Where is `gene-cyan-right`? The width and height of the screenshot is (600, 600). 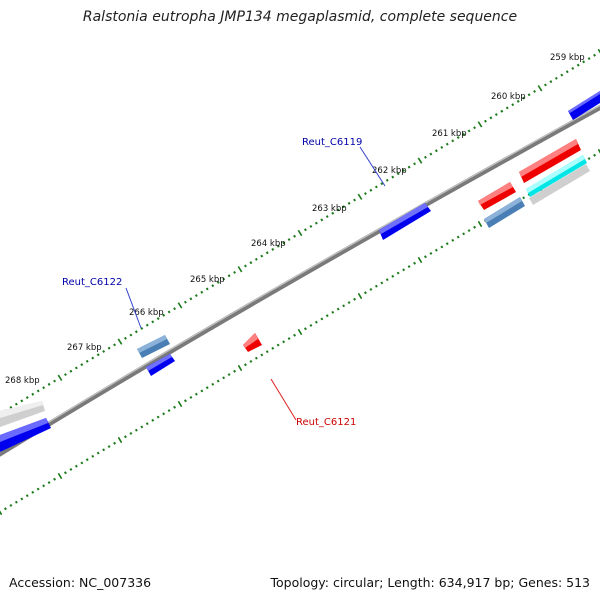
gene-cyan-right is located at coordinates (556, 176).